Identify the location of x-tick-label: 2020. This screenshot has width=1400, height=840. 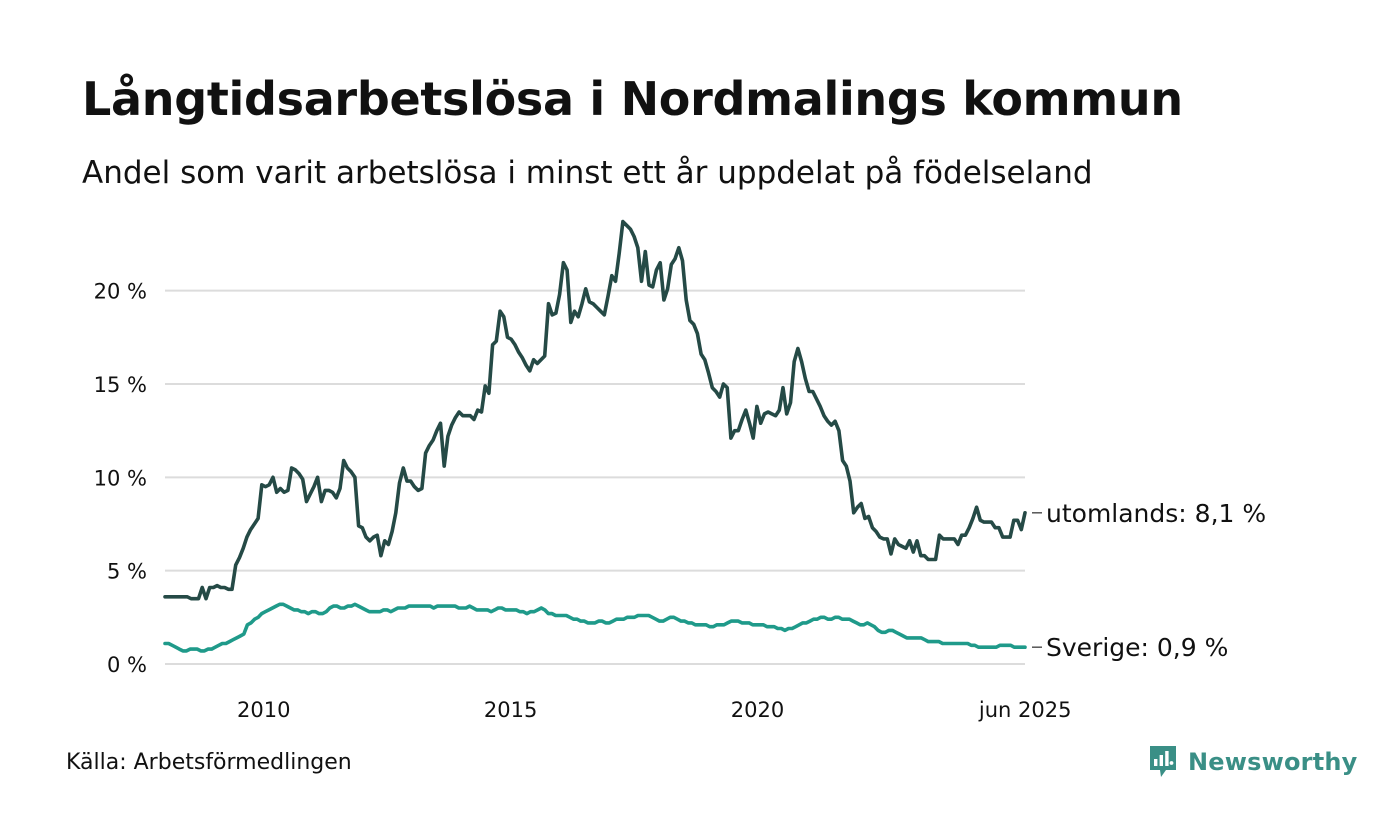
(757, 710).